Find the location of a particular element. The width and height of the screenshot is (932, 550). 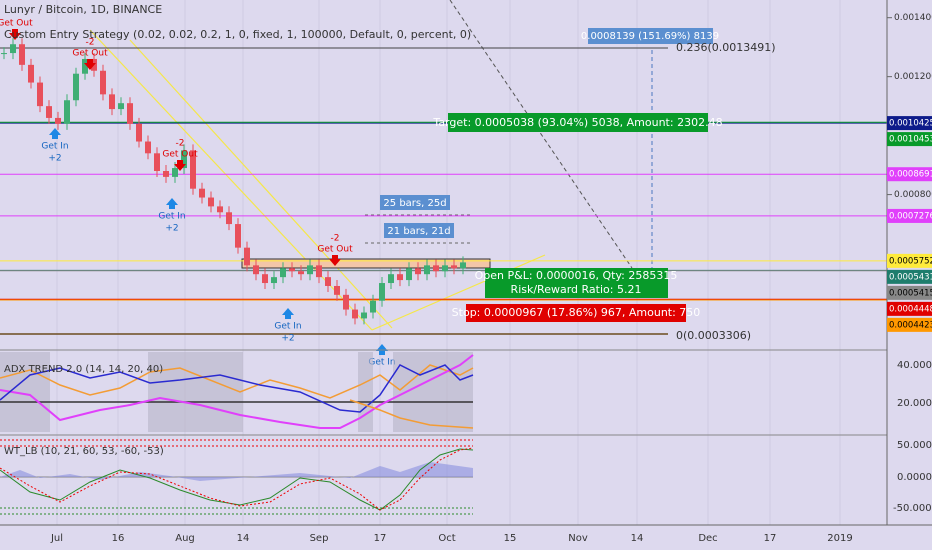

fib-label: 0(0.0003306) is located at coordinates (713, 335).